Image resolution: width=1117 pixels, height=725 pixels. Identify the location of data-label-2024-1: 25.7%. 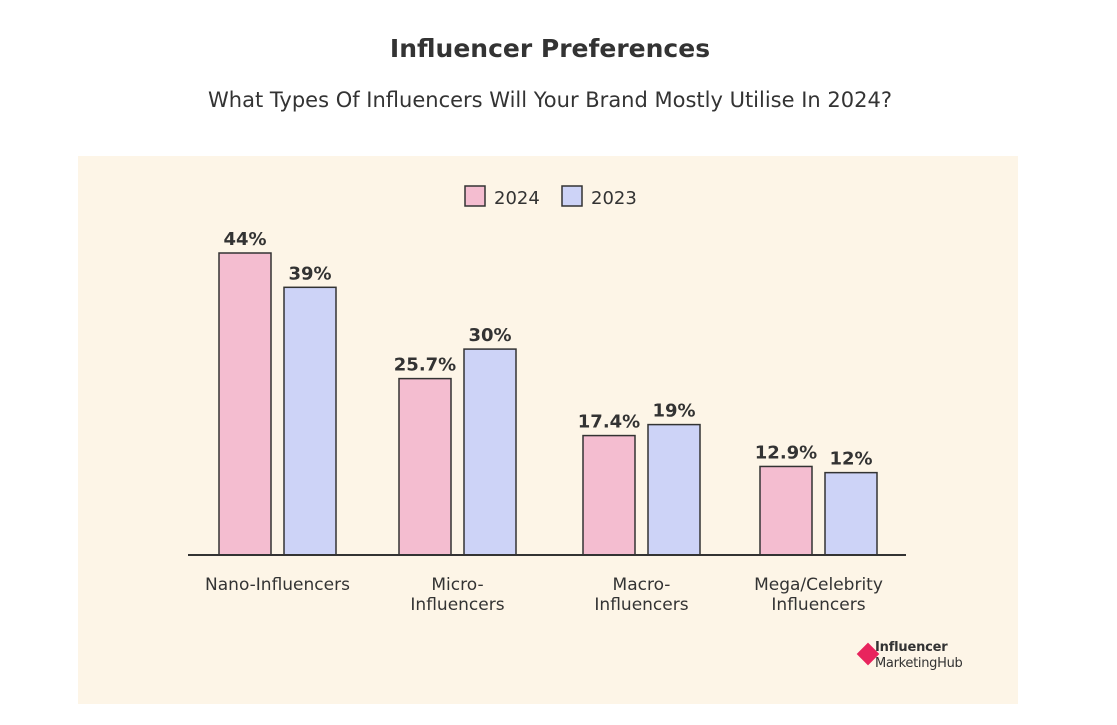
(425, 365).